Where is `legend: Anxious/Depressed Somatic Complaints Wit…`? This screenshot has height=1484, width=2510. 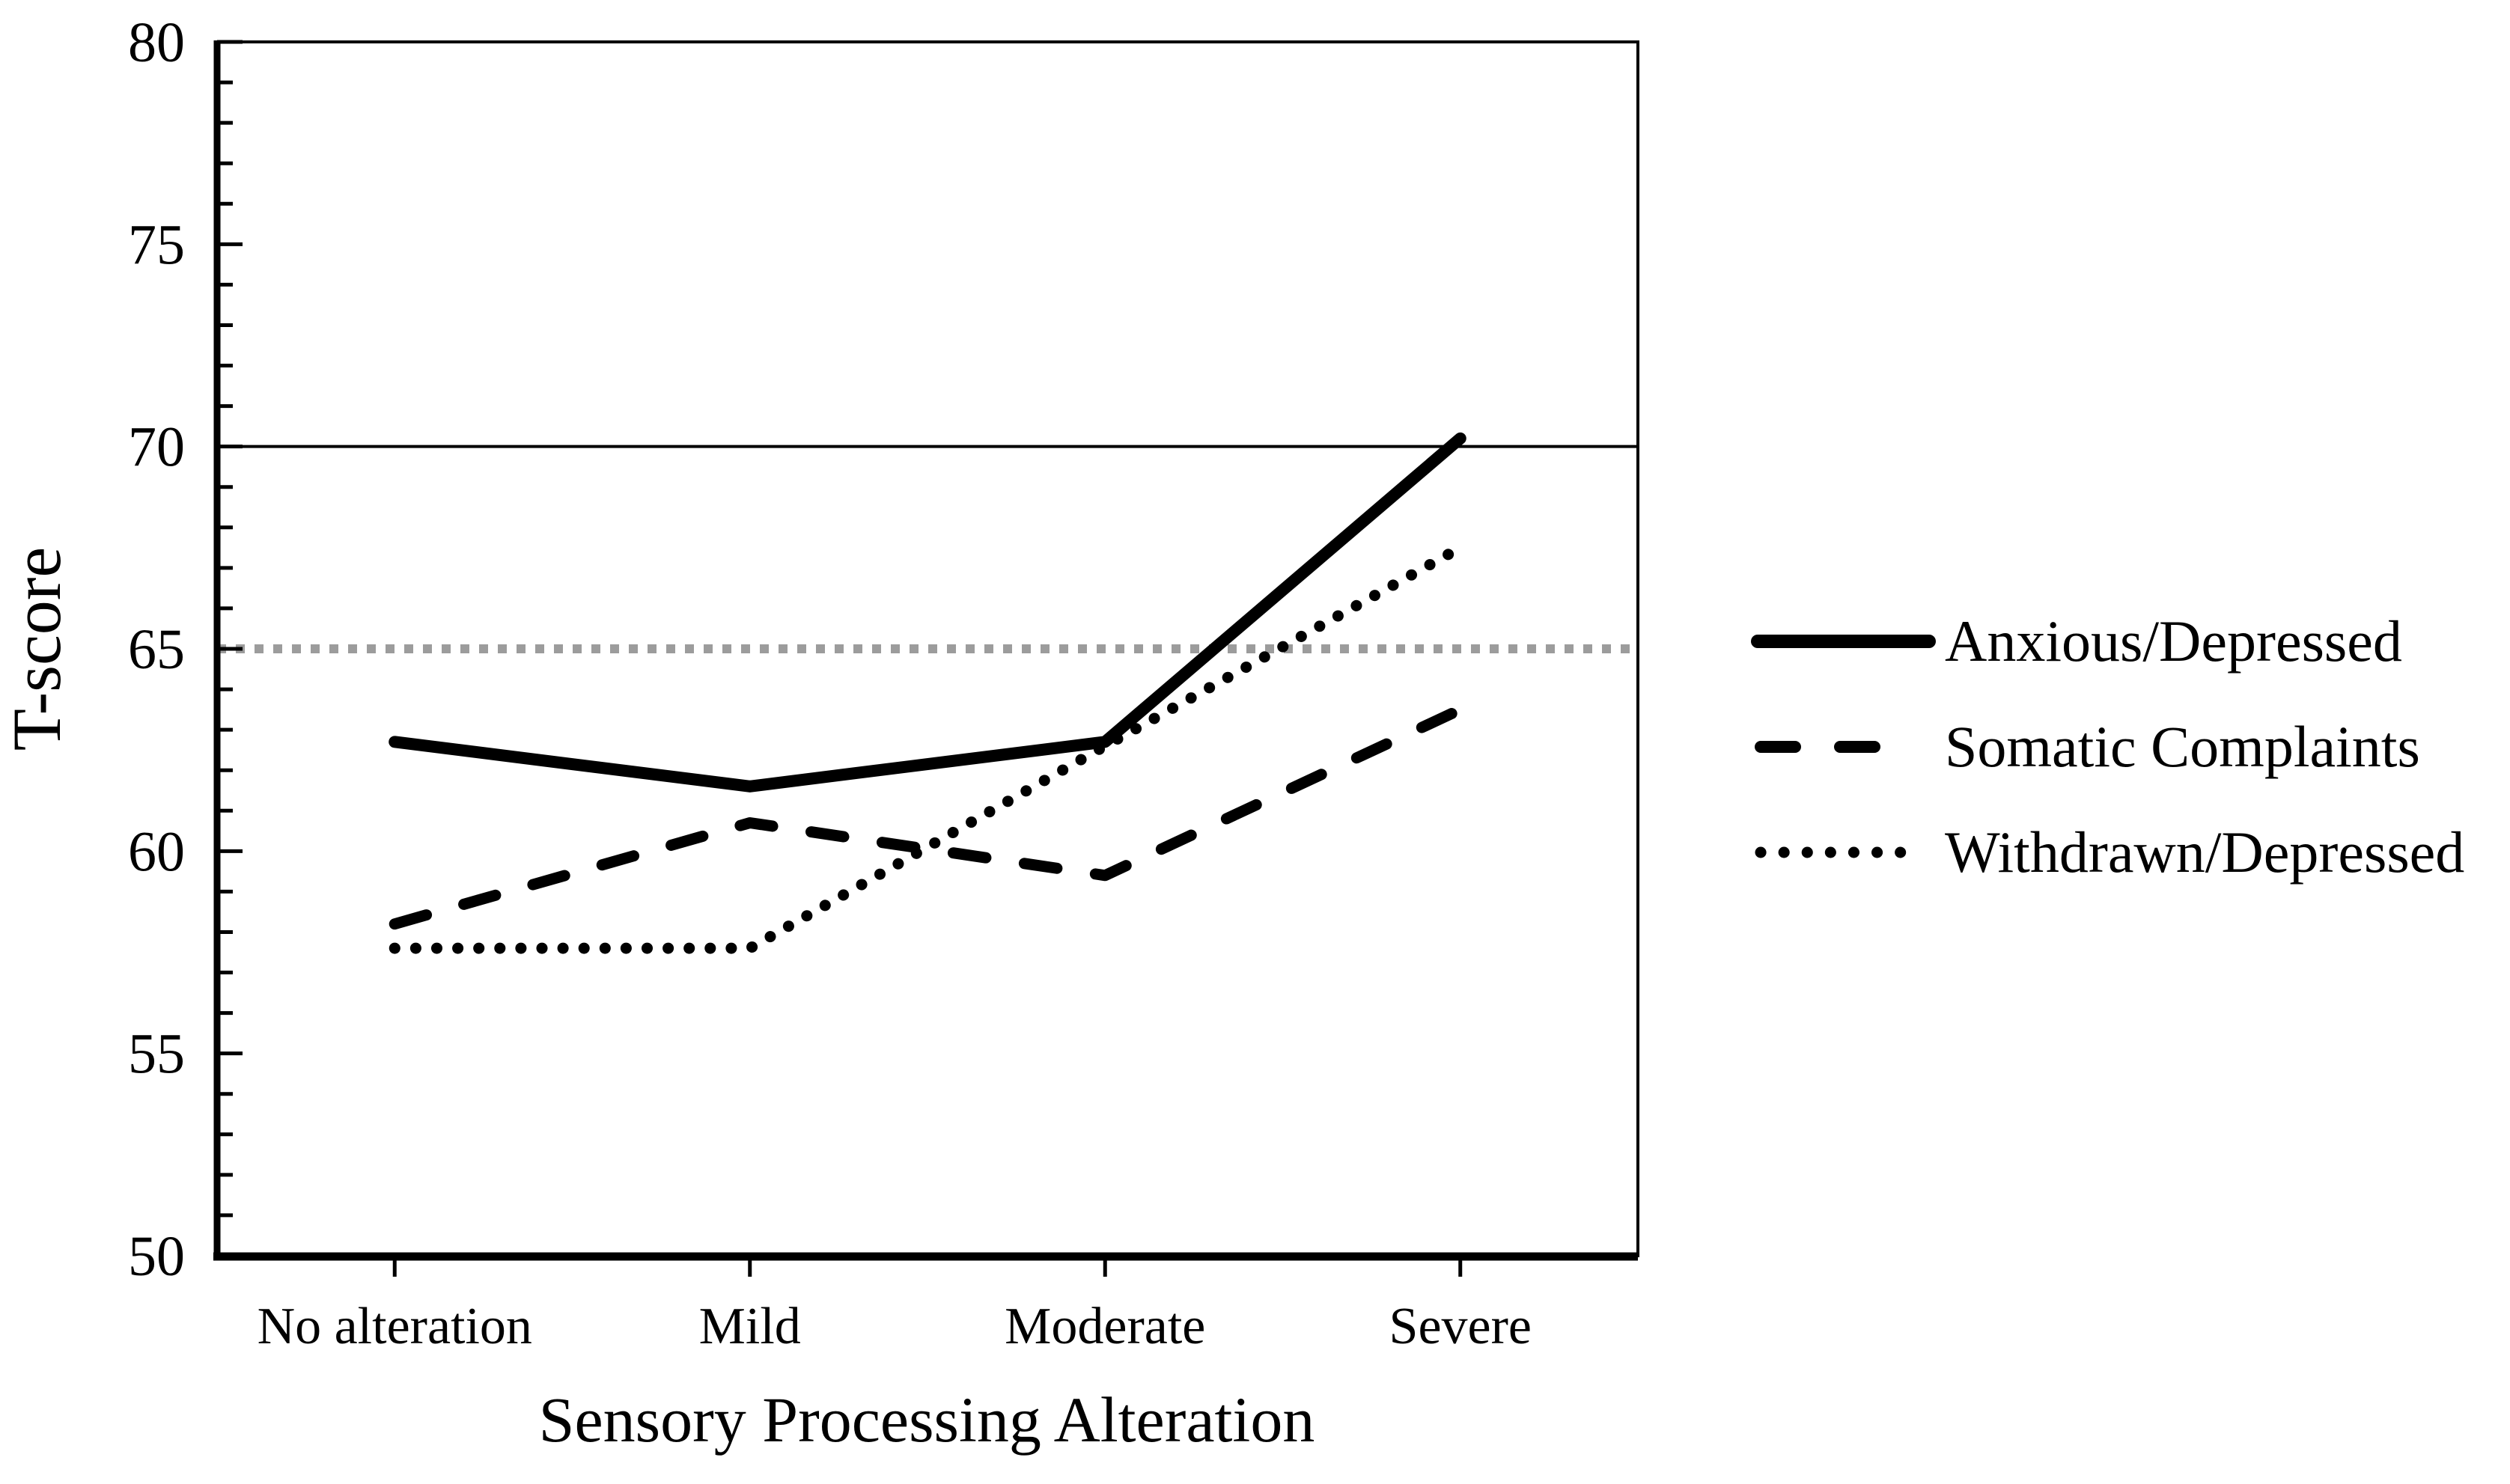 legend: Anxious/Depressed Somatic Complaints Wit… is located at coordinates (2107, 746).